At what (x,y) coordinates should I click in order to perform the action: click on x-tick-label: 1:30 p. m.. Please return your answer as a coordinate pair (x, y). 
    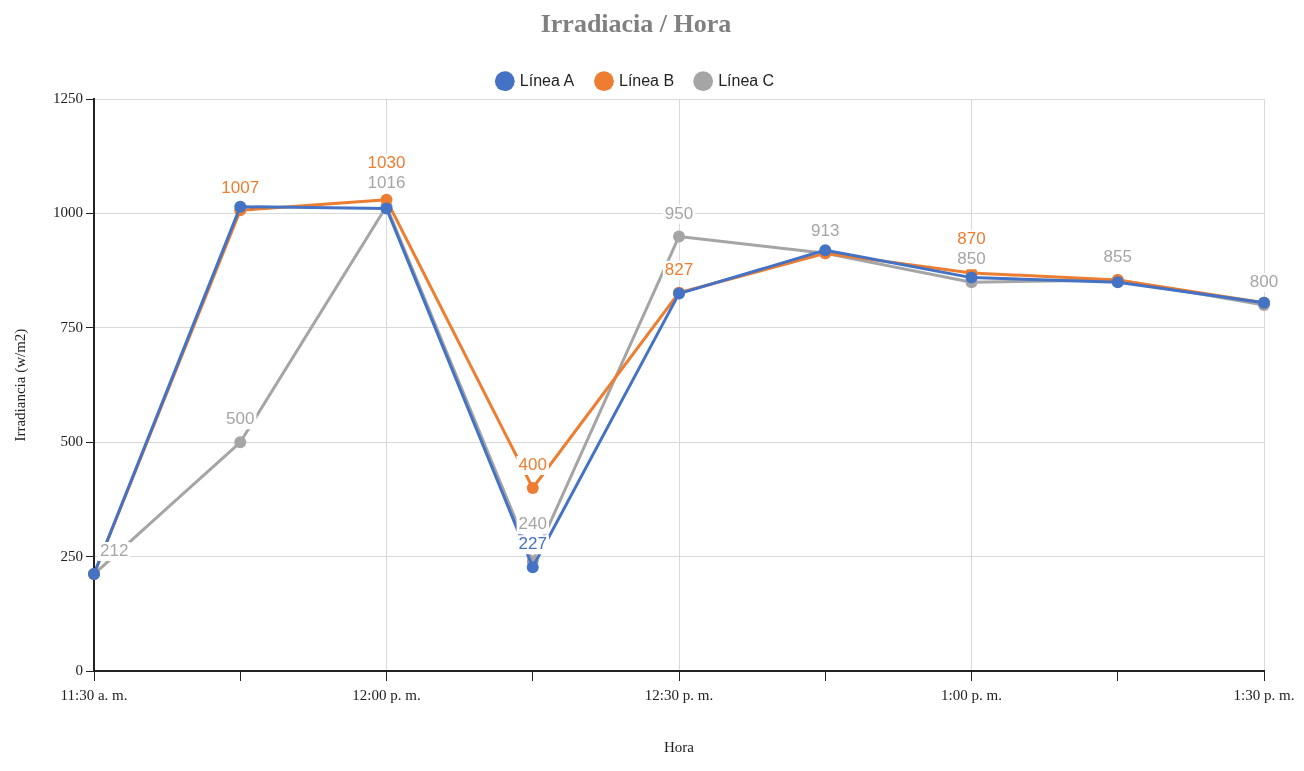
    Looking at the image, I should click on (1264, 694).